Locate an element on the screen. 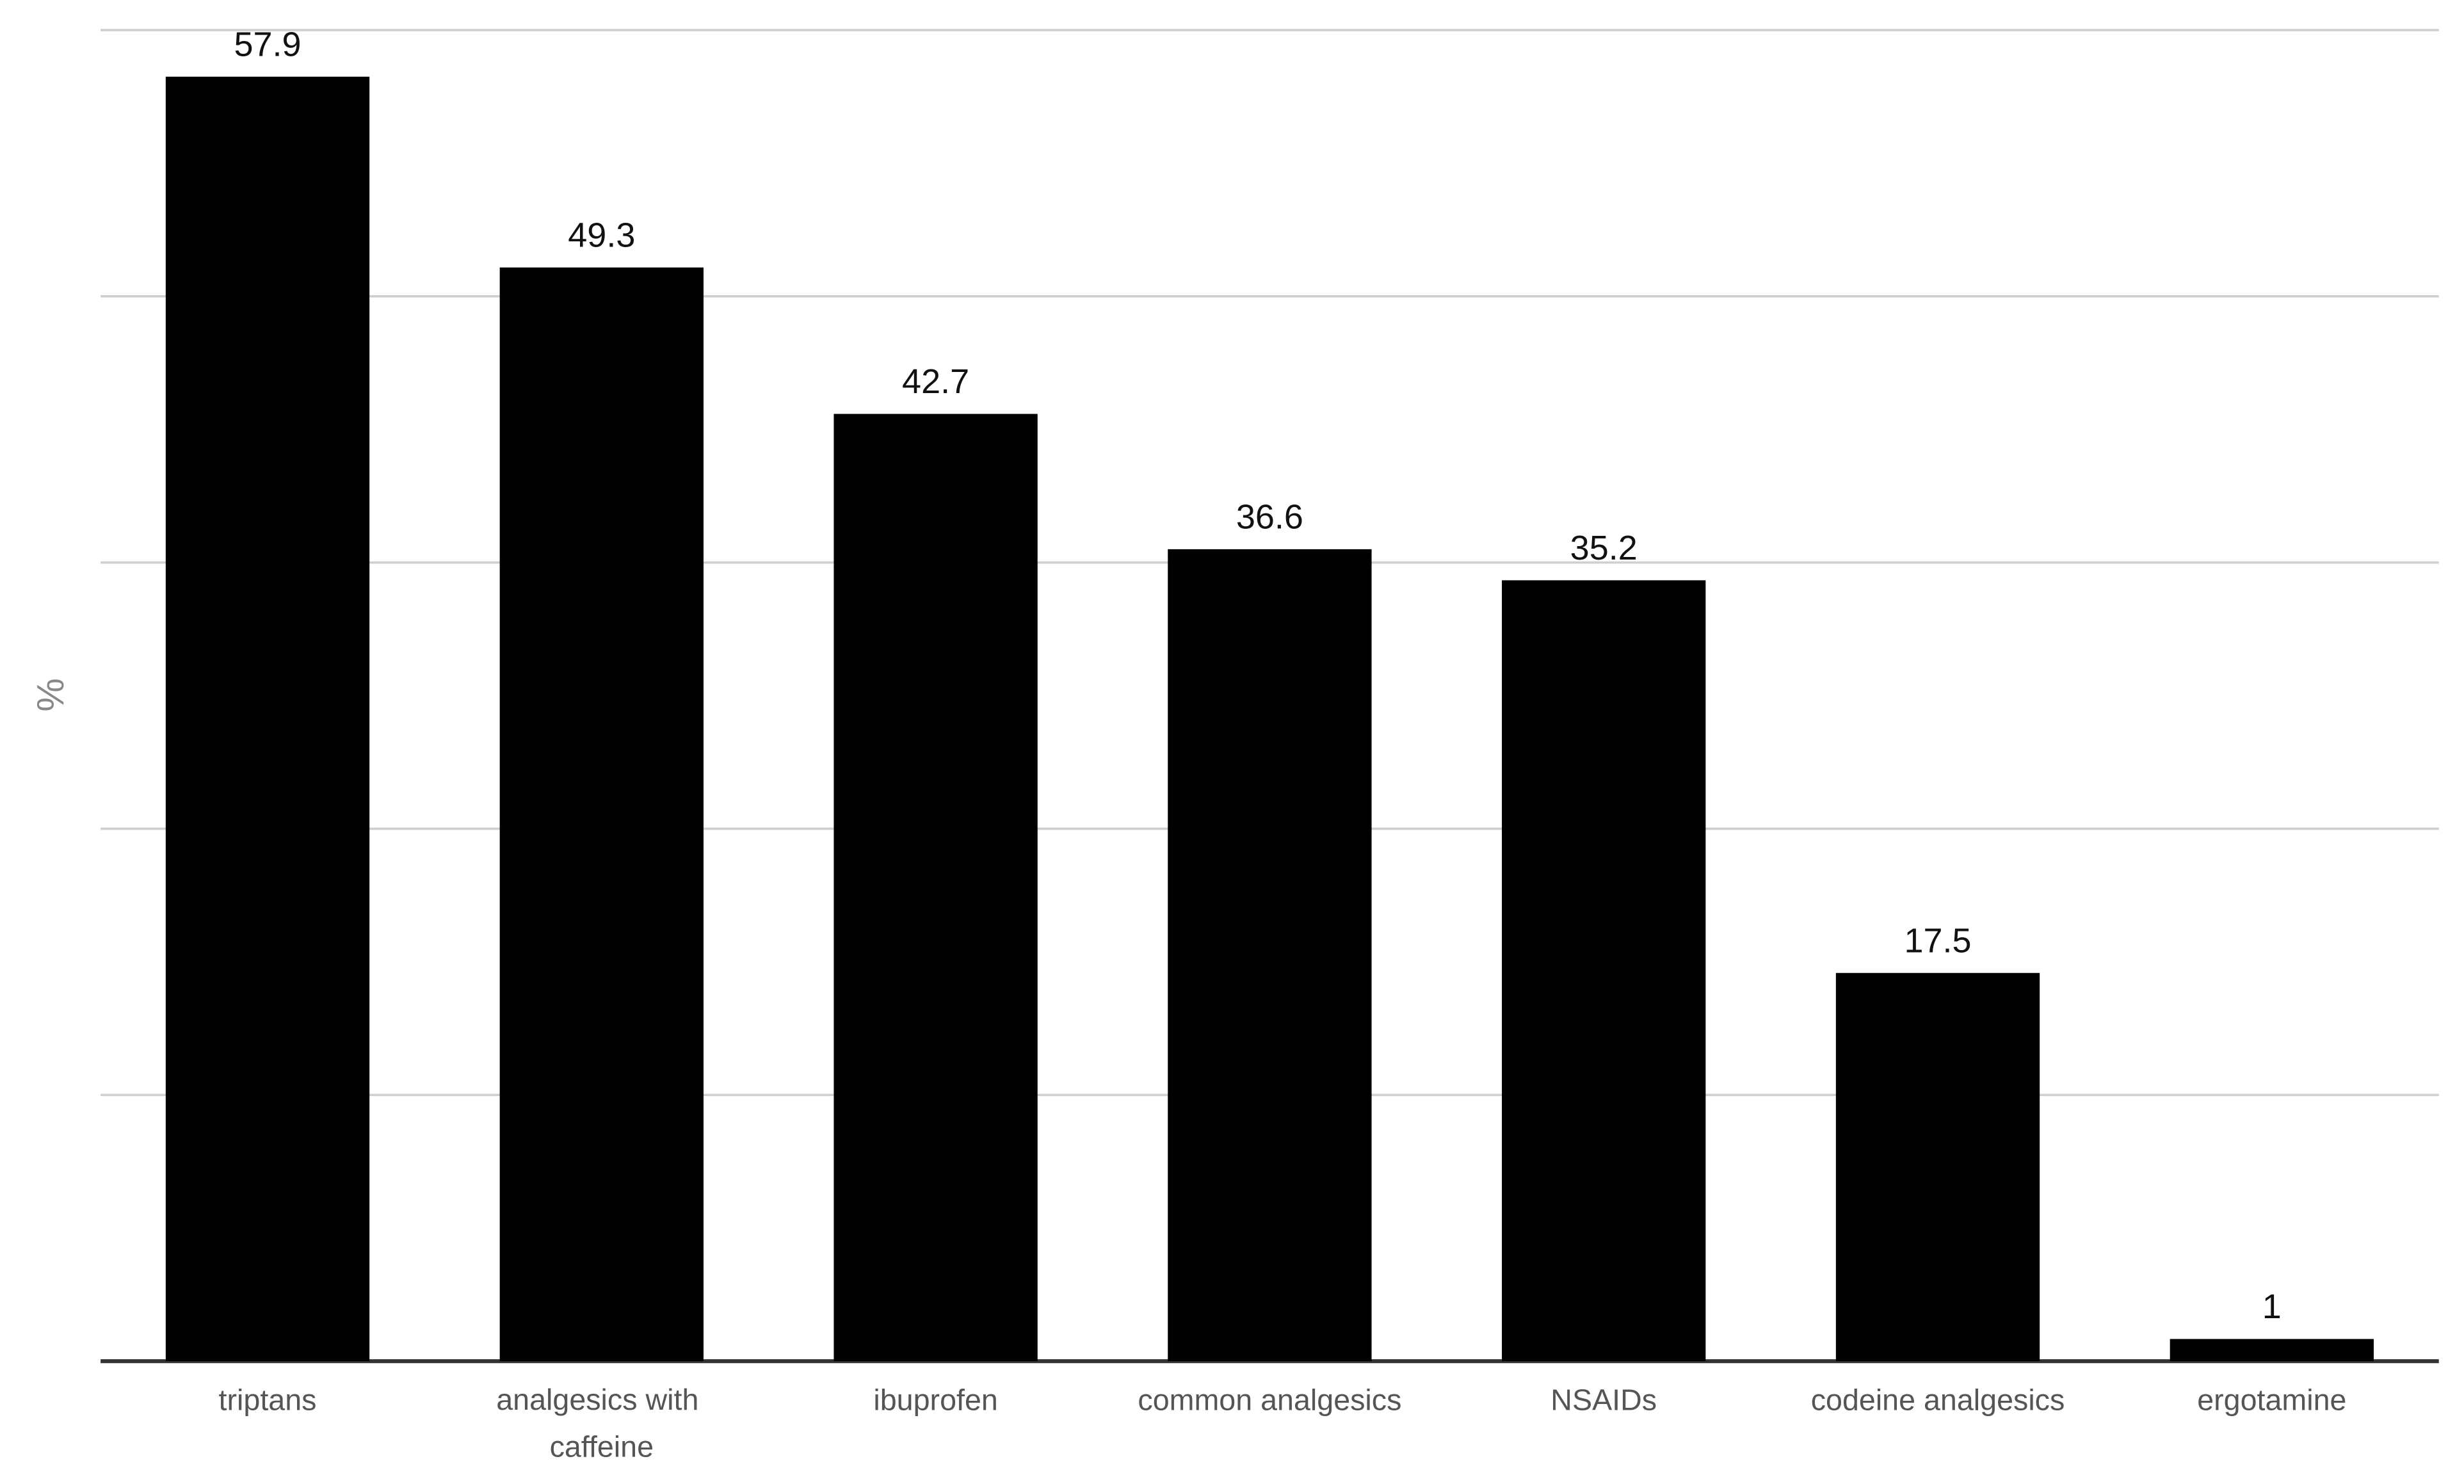 The height and width of the screenshot is (1484, 2464). x-tick-label: triptans is located at coordinates (268, 1399).